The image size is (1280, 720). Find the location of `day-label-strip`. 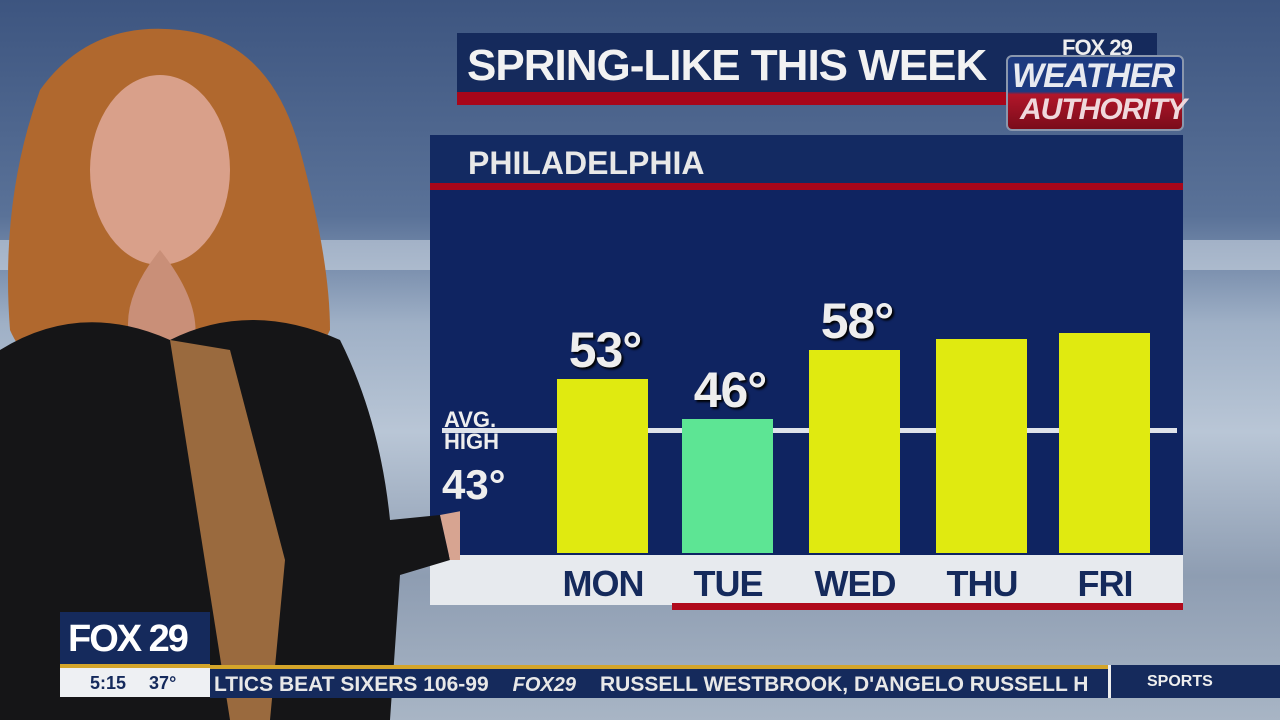

day-label-strip is located at coordinates (806, 580).